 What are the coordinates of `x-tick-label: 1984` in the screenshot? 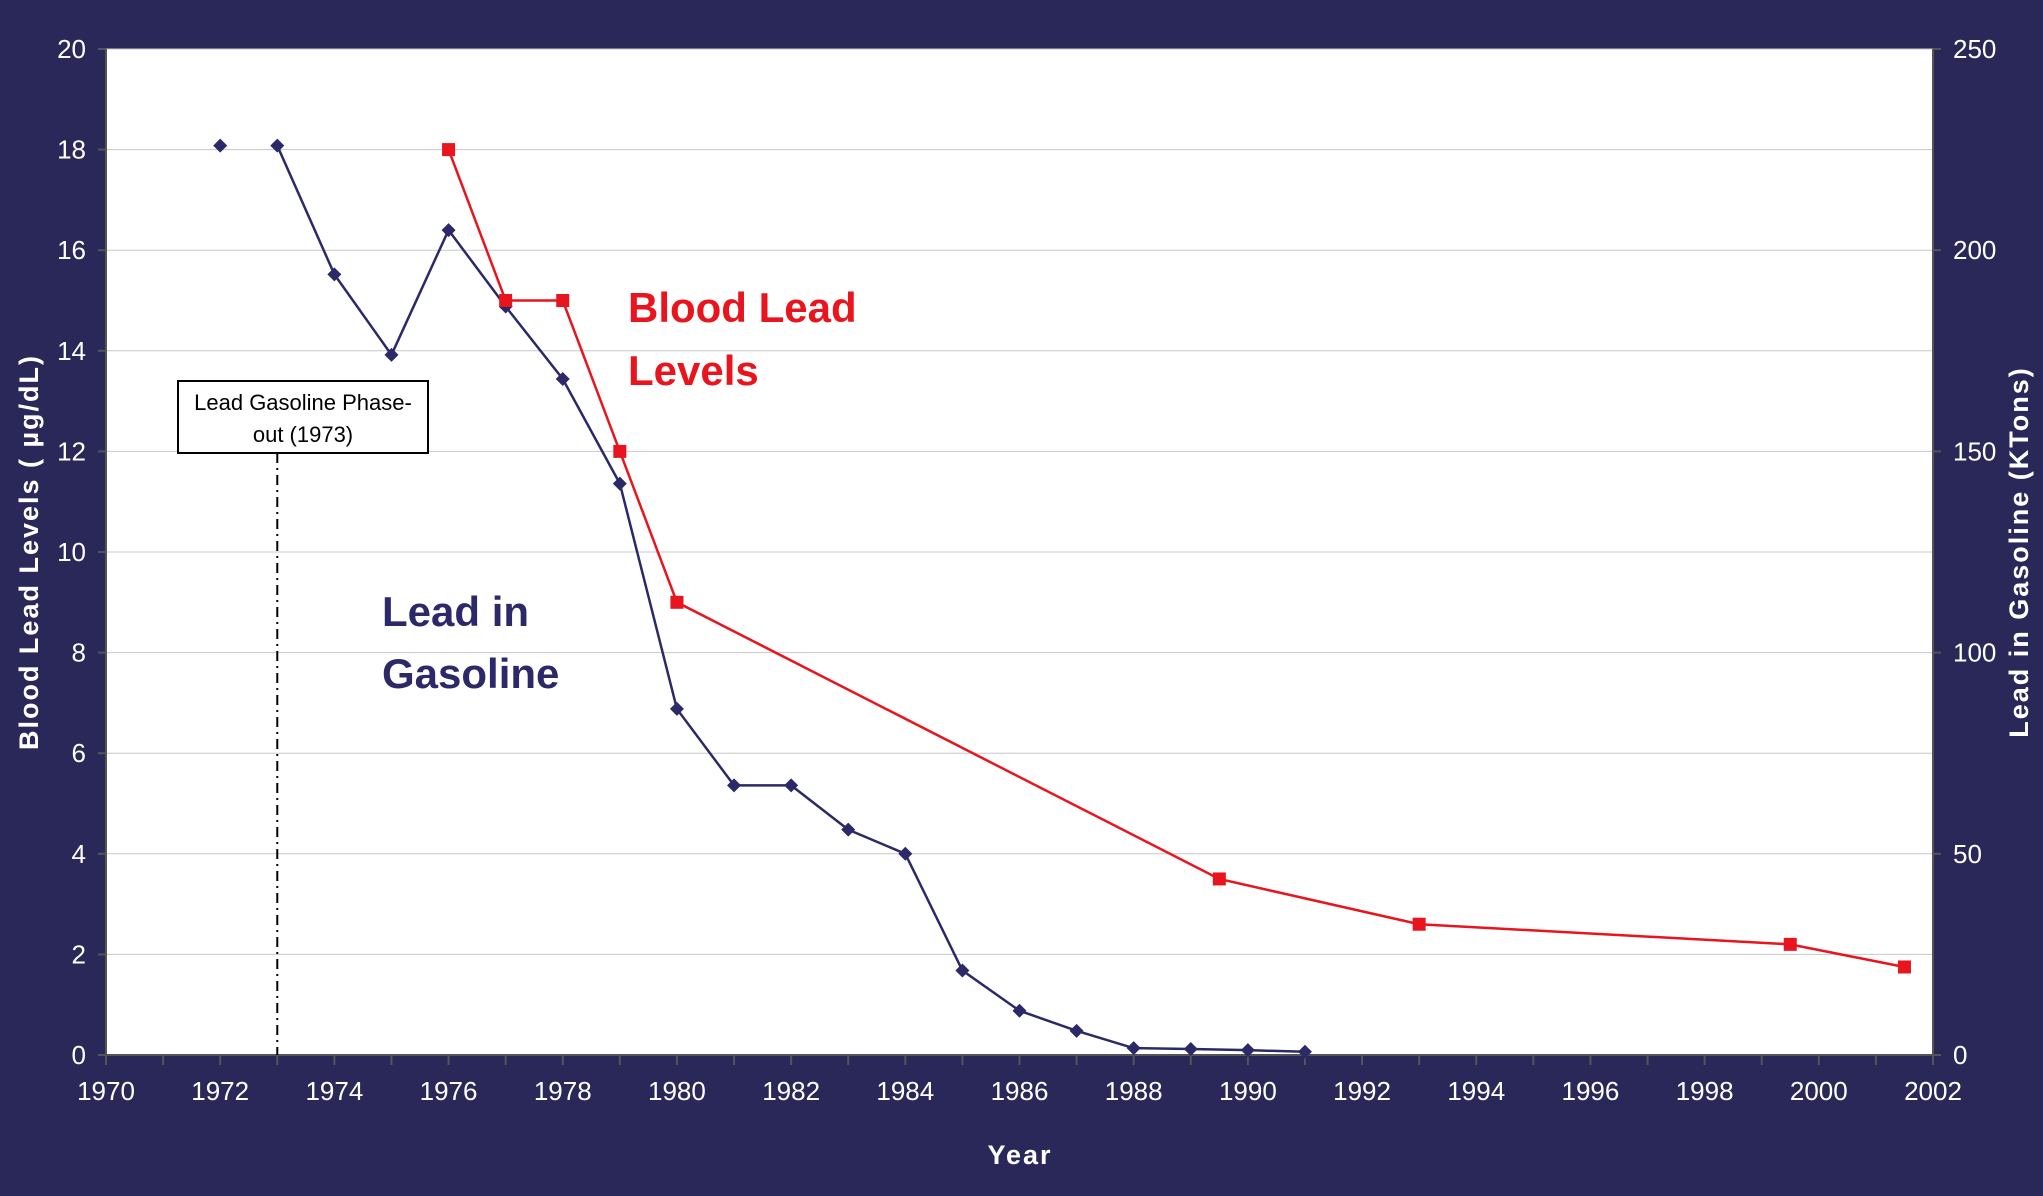 It's located at (905, 1091).